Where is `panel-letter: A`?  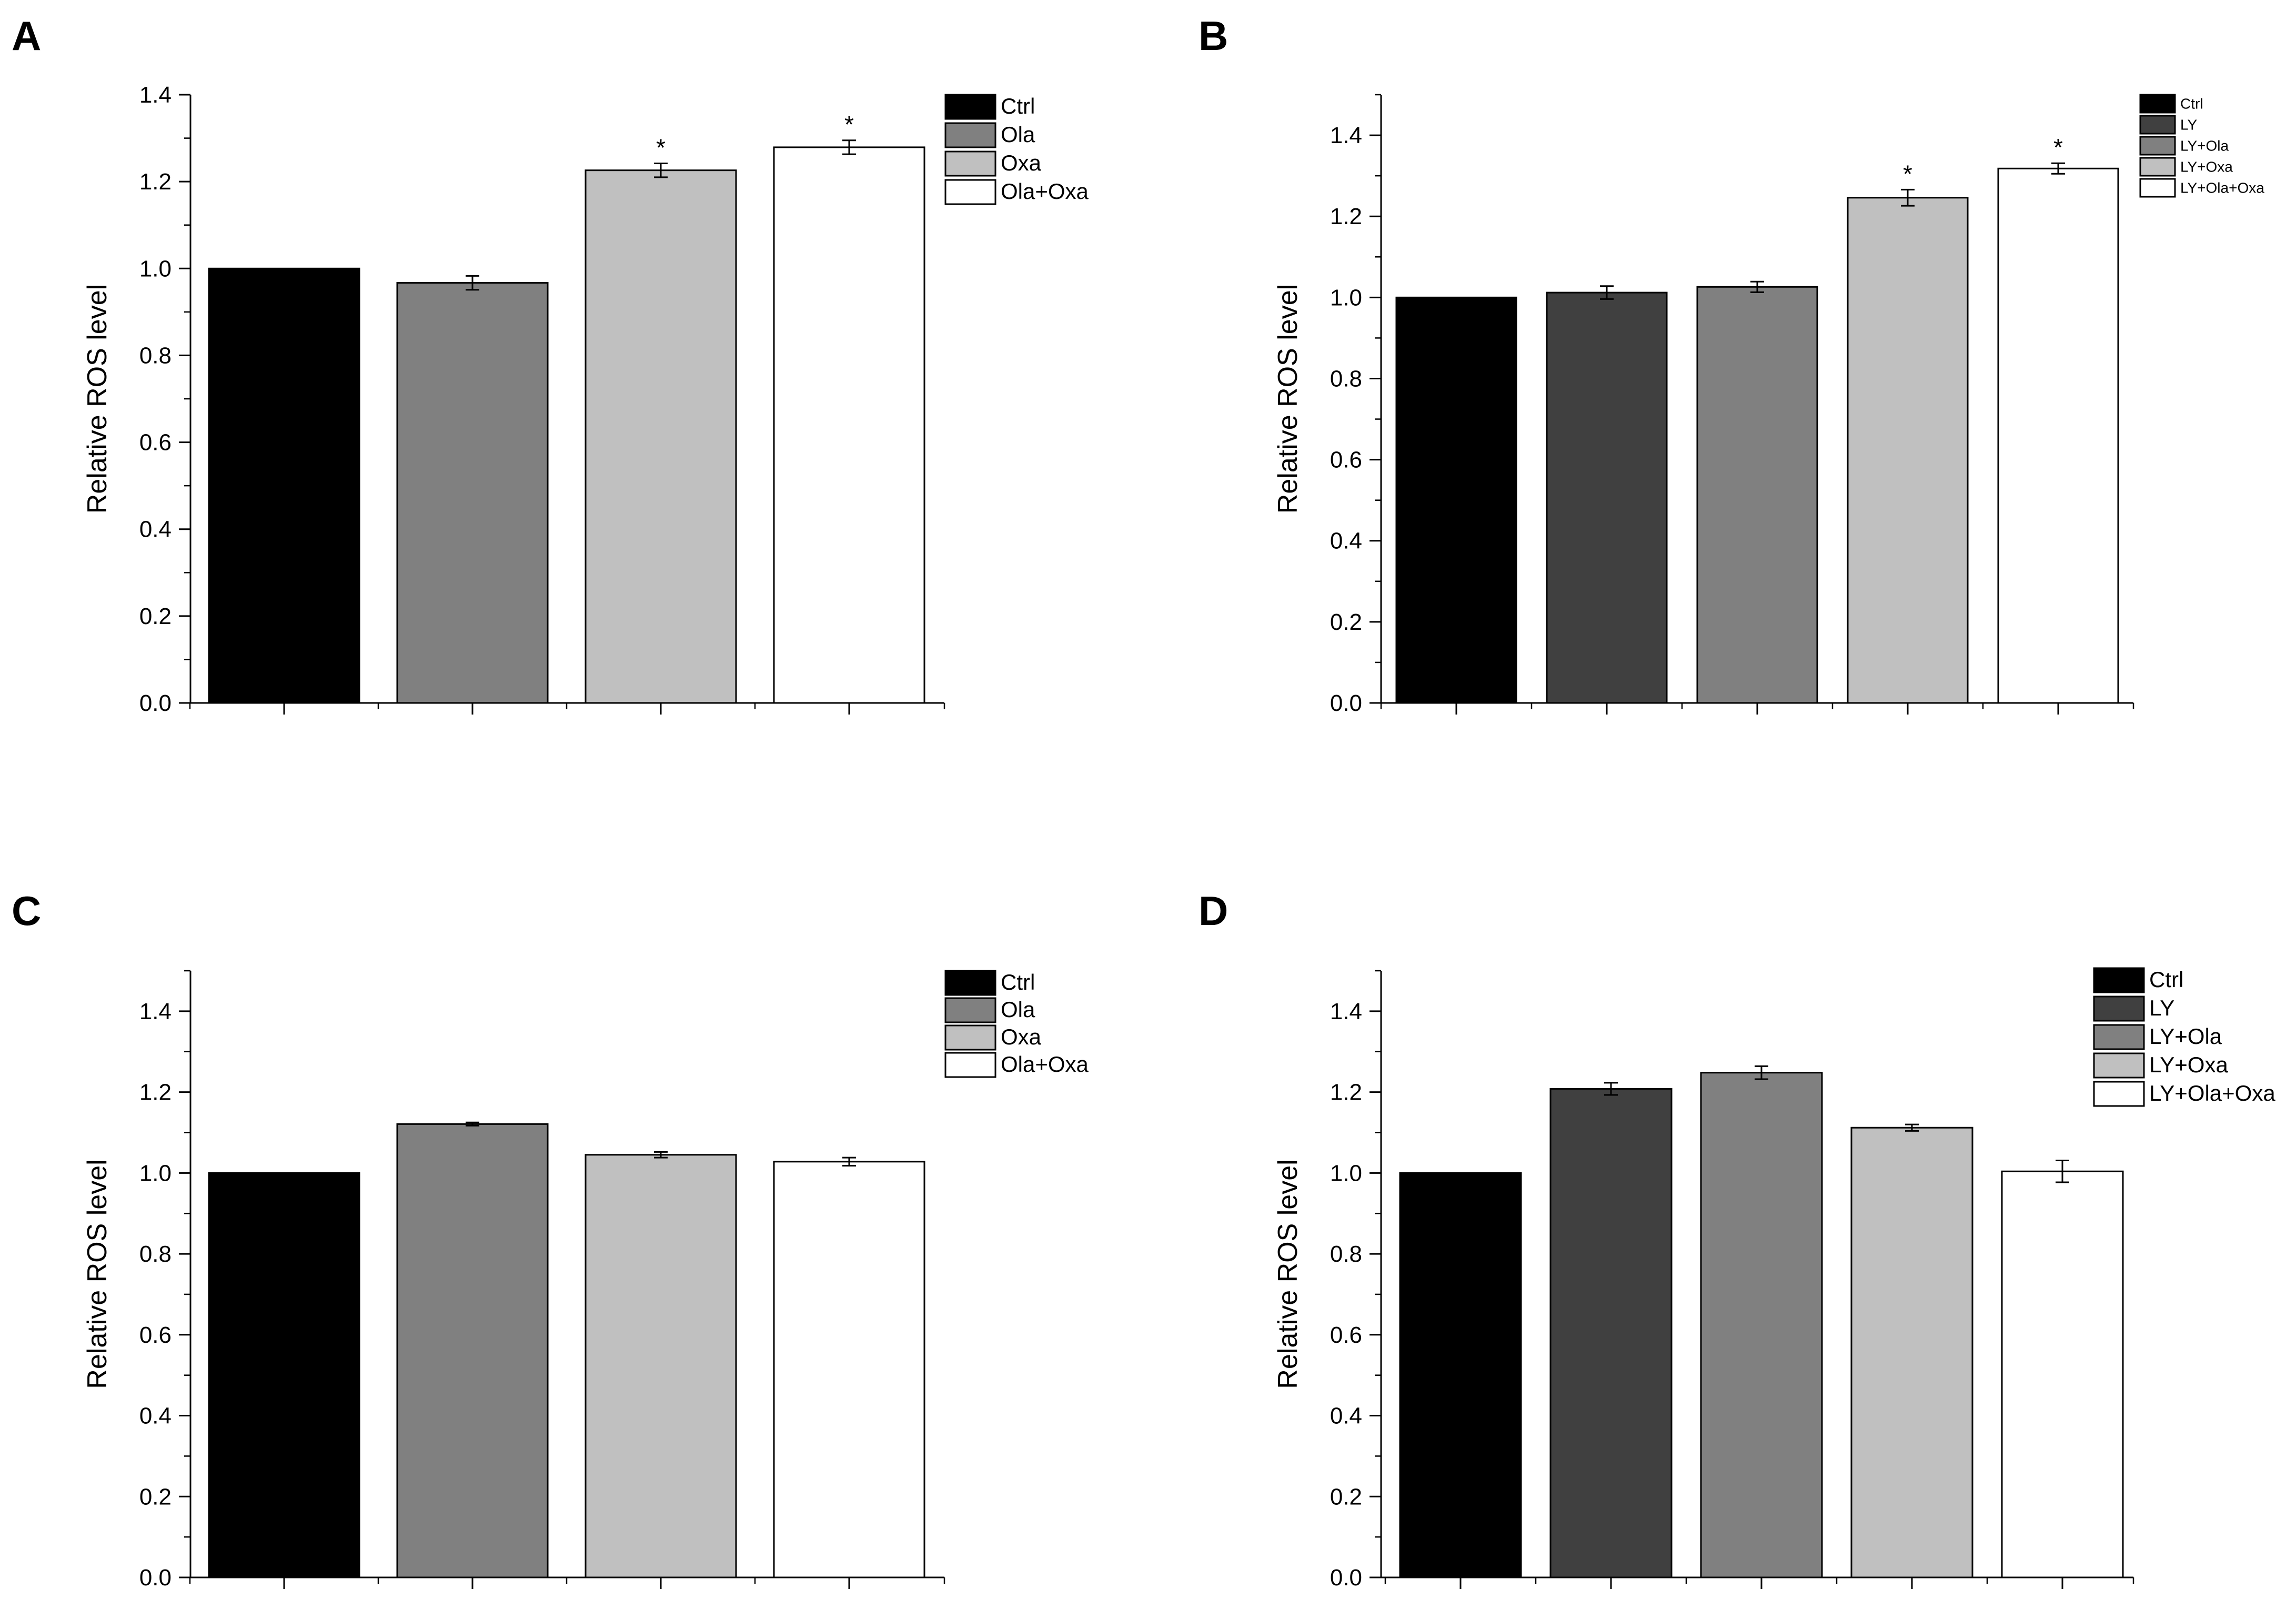 panel-letter: A is located at coordinates (26, 36).